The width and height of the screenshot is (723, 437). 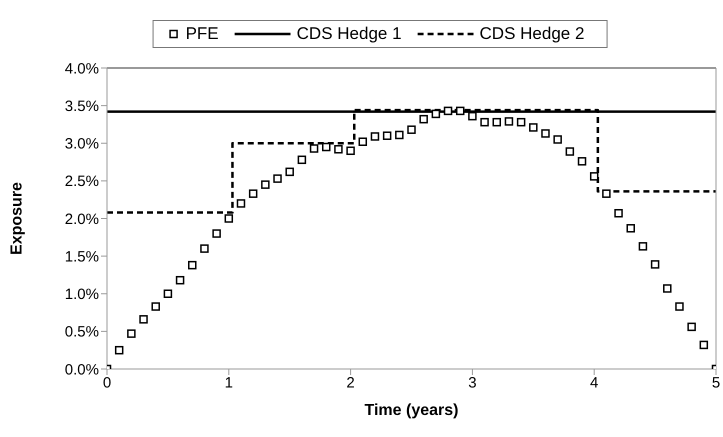 I want to click on x-tick-label: 4, so click(x=594, y=383).